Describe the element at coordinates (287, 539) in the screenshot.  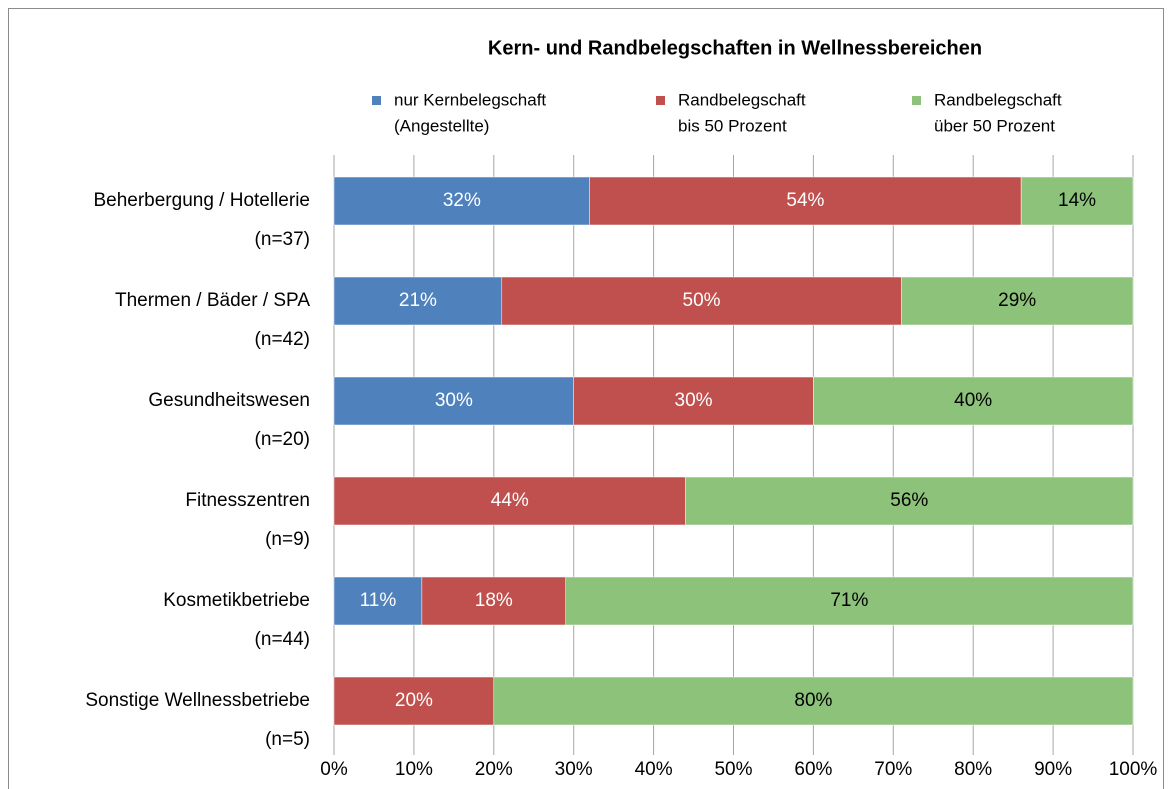
I see `y-tick-label: (n=9)` at that location.